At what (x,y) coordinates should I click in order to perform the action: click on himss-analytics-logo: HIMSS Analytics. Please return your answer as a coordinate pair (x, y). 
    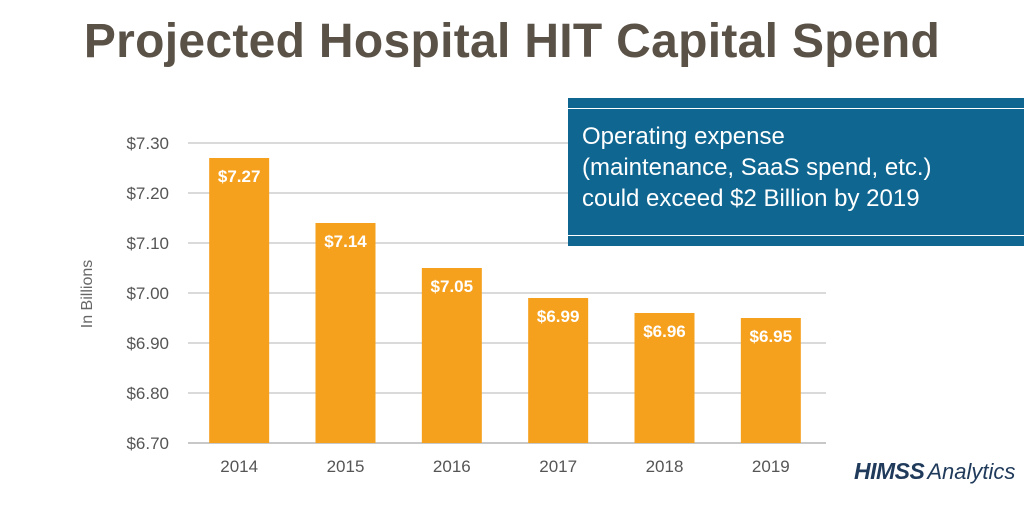
    Looking at the image, I should click on (934, 475).